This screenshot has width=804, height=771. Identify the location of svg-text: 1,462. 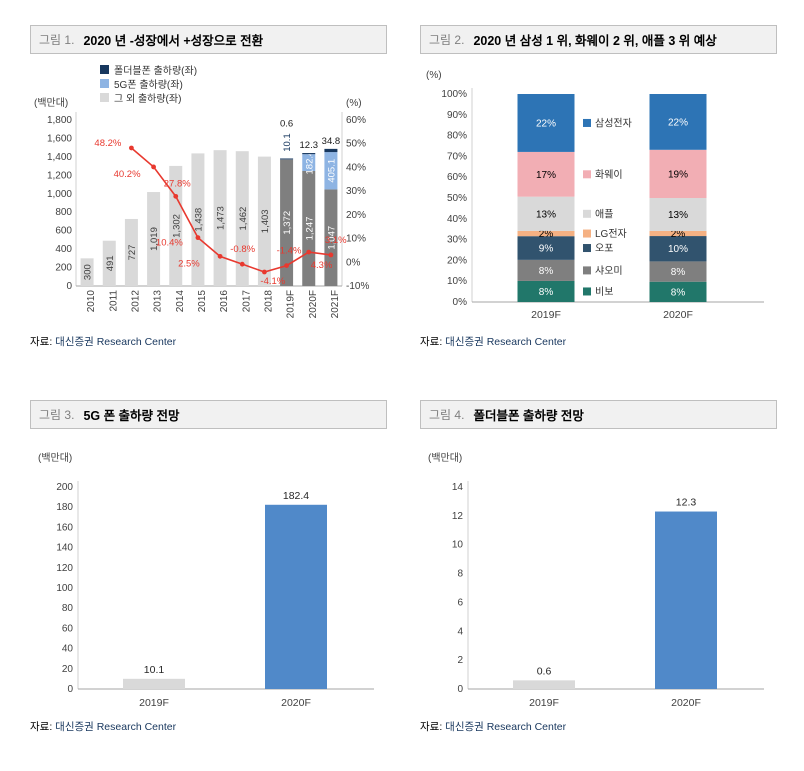
(243, 219).